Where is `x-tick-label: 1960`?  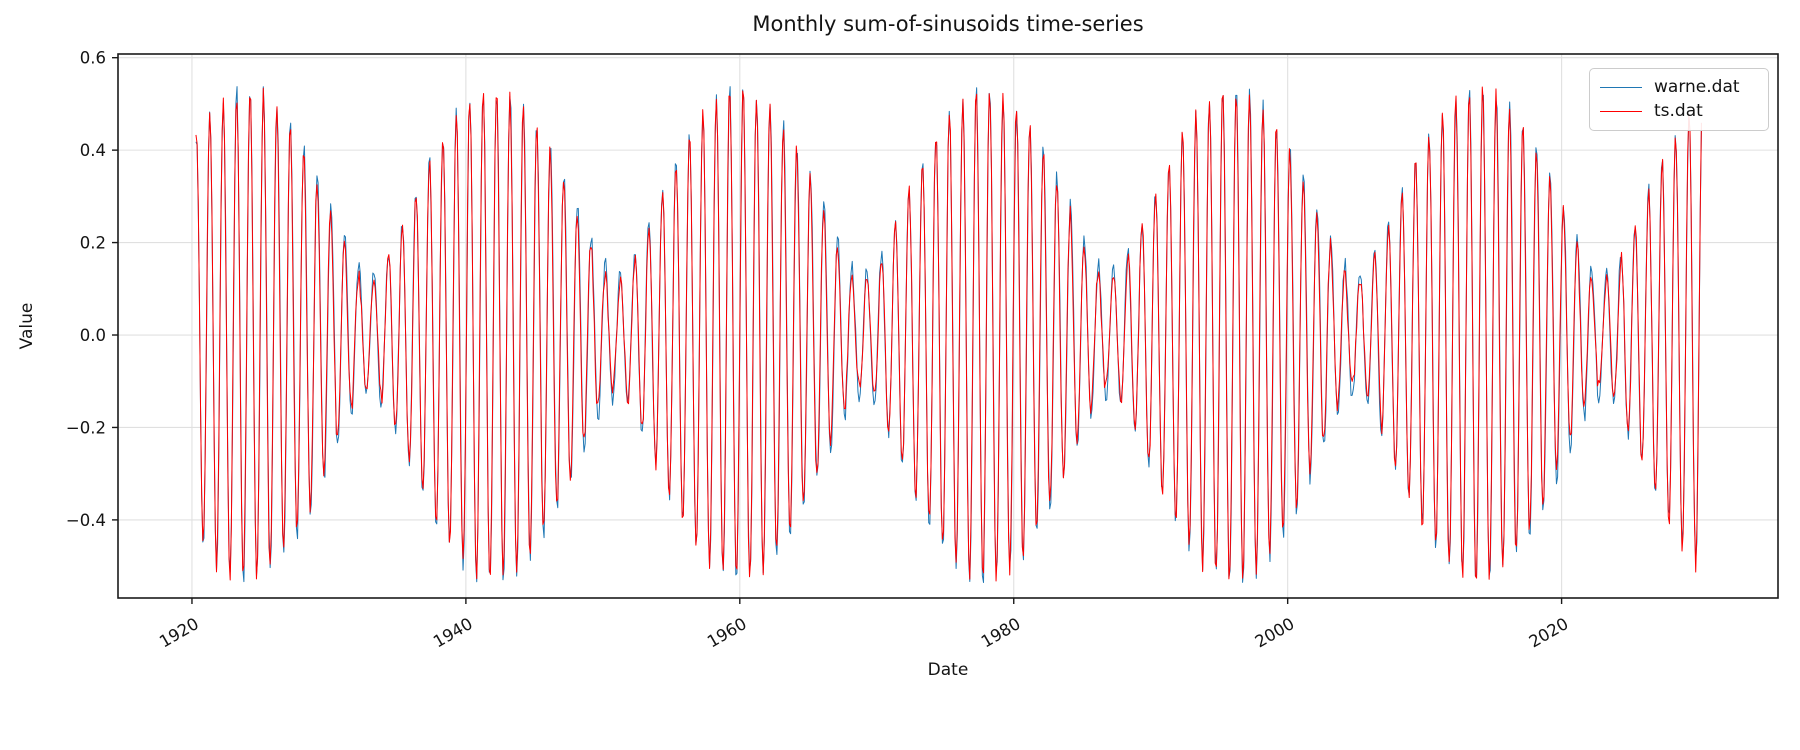 x-tick-label: 1960 is located at coordinates (727, 632).